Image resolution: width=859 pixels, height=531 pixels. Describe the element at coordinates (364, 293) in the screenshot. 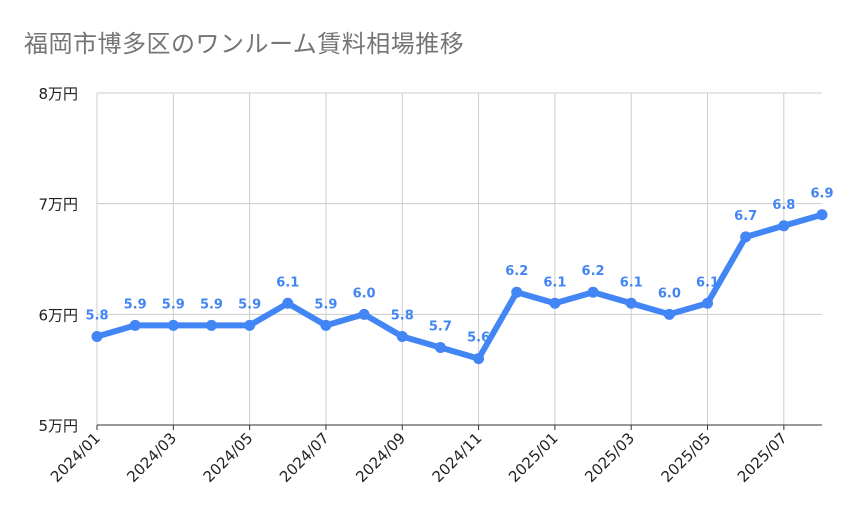

I see `data-label-2024/08: 6.0` at that location.